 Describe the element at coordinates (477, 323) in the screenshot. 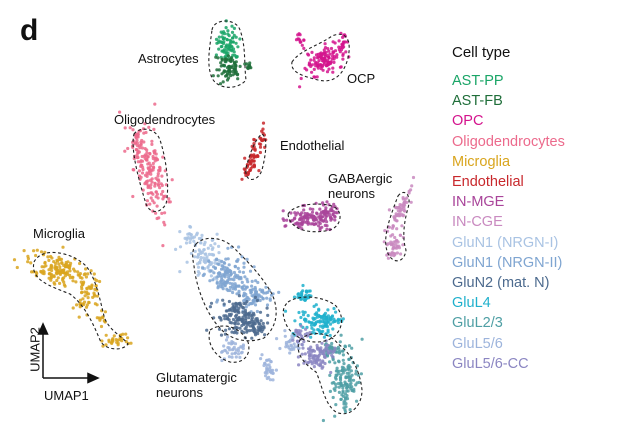

I see `legend-item: GluL2/3` at that location.